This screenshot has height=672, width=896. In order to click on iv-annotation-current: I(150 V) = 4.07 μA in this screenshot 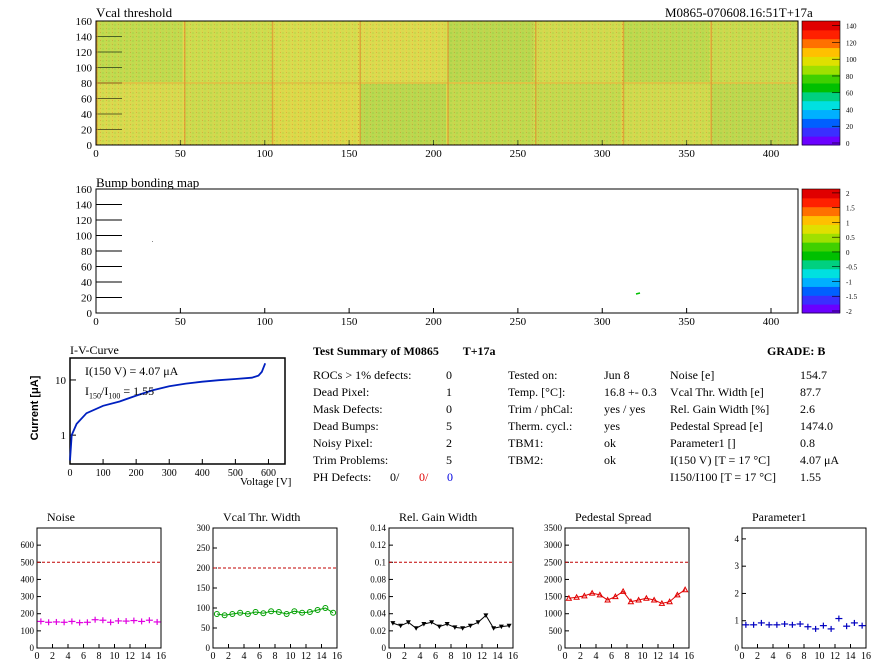, I will do `click(132, 371)`.